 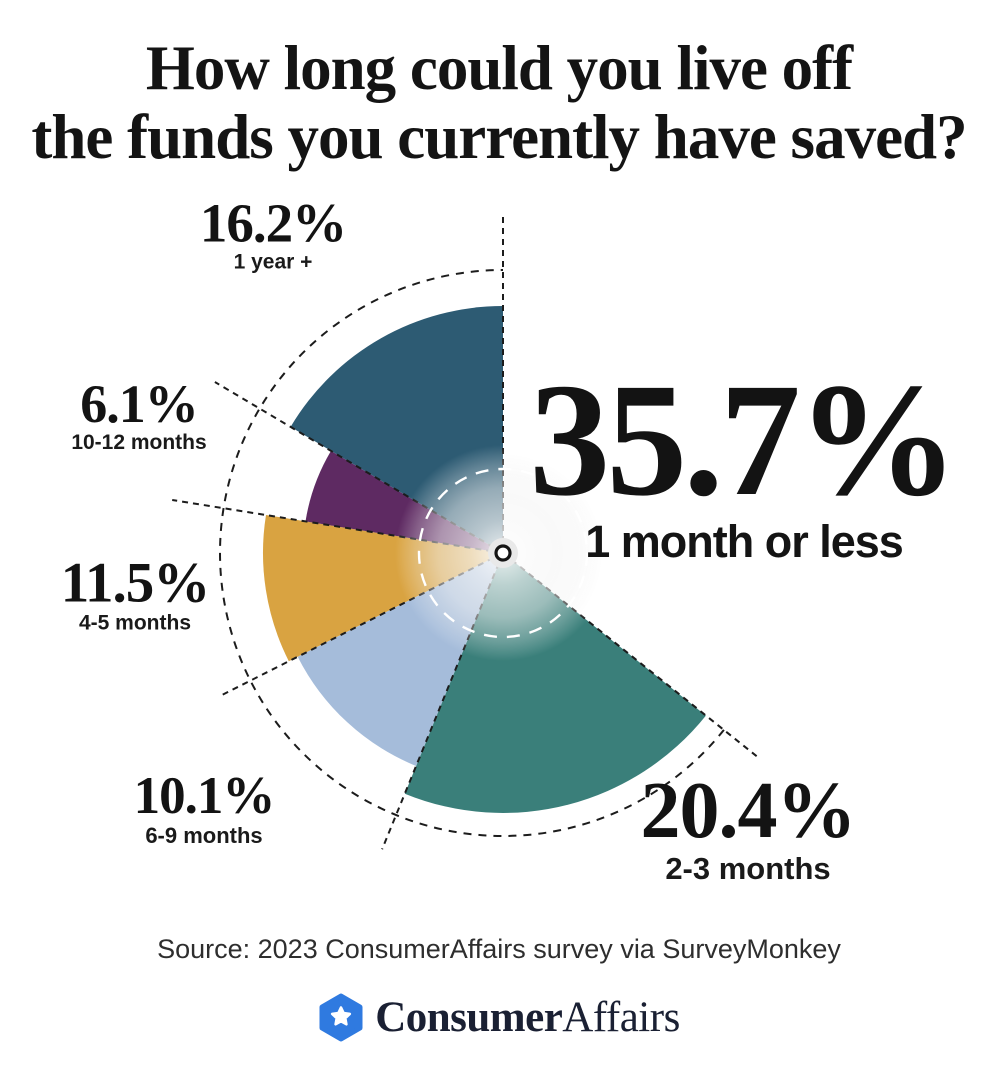 I want to click on logo-wordmark-consumer: Consumer, so click(x=469, y=1017).